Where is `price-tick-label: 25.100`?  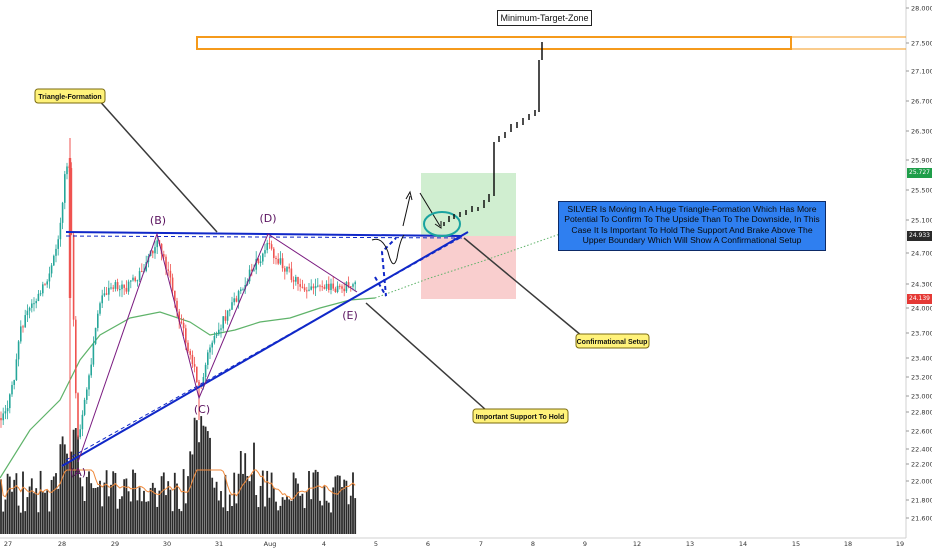
price-tick-label: 25.100 is located at coordinates (921, 221).